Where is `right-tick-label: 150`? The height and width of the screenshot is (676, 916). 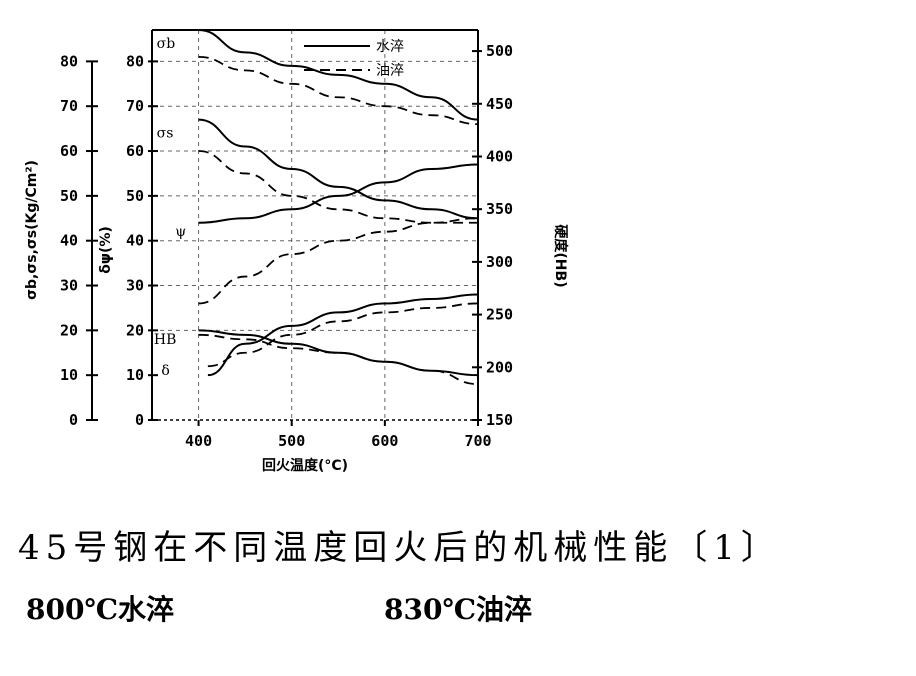
right-tick-label: 150 is located at coordinates (499, 420).